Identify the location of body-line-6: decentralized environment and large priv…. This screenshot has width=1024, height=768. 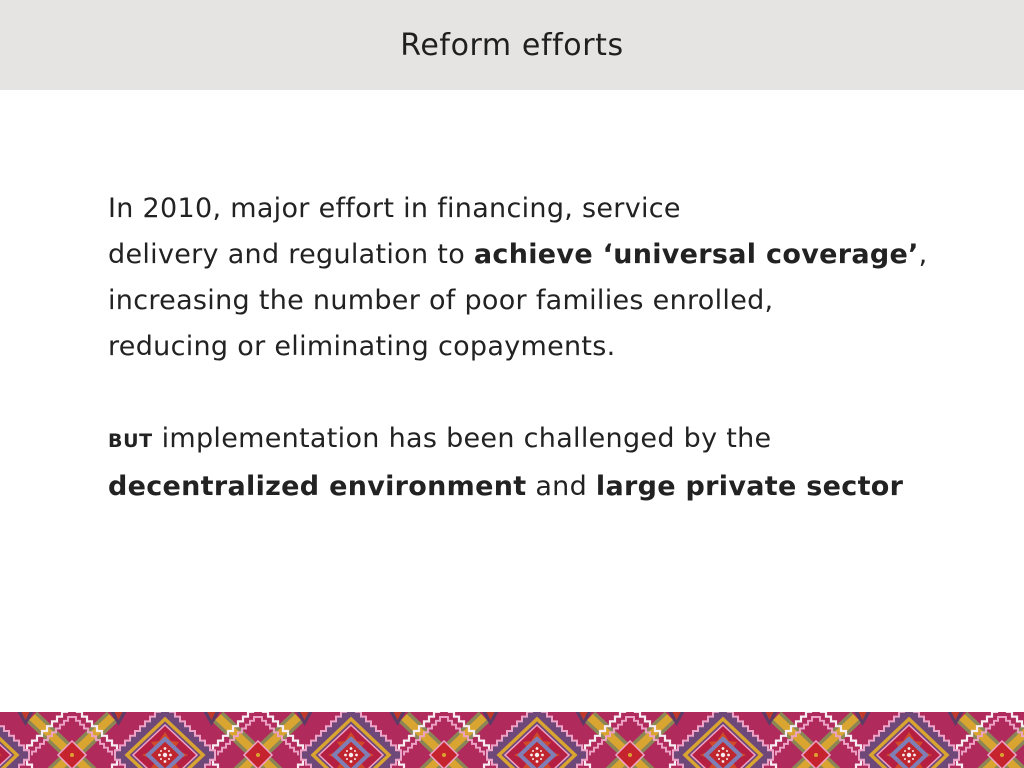
(506, 486).